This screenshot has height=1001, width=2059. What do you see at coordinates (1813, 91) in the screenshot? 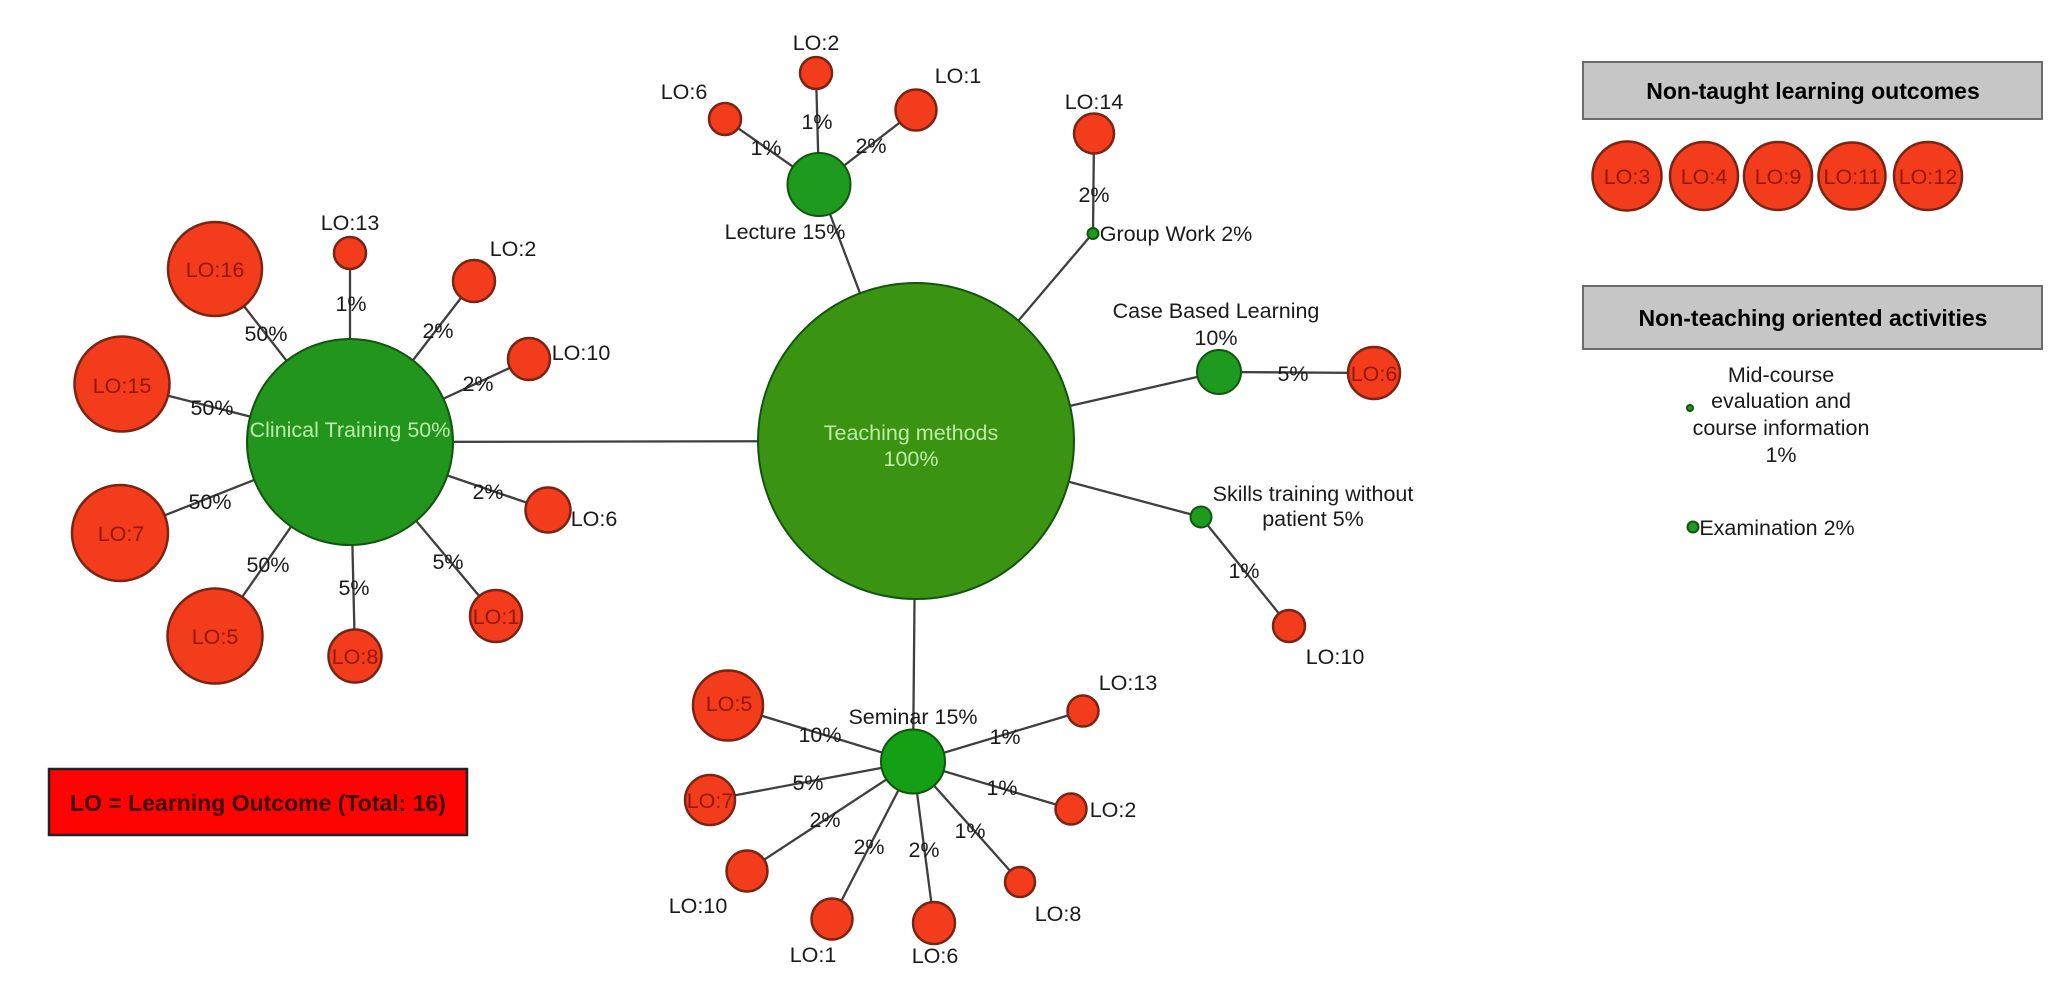
I see `svg-text: Non-taught learning outcomes` at bounding box center [1813, 91].